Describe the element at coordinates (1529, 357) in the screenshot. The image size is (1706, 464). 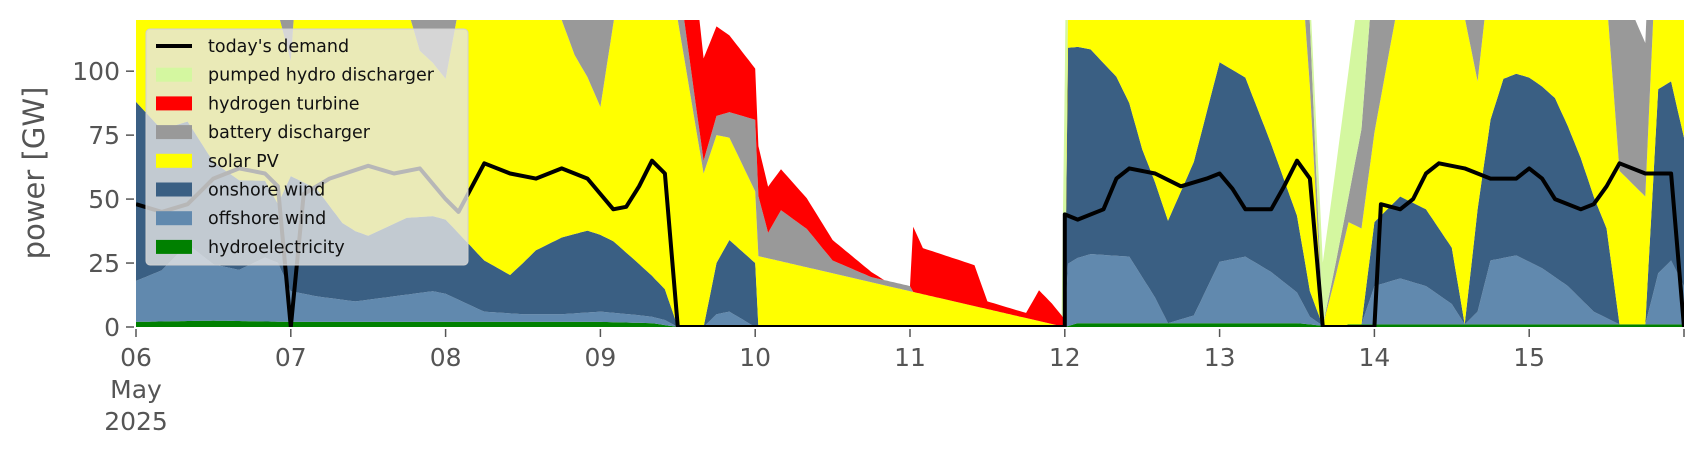
I see `x-tick-label: 15` at that location.